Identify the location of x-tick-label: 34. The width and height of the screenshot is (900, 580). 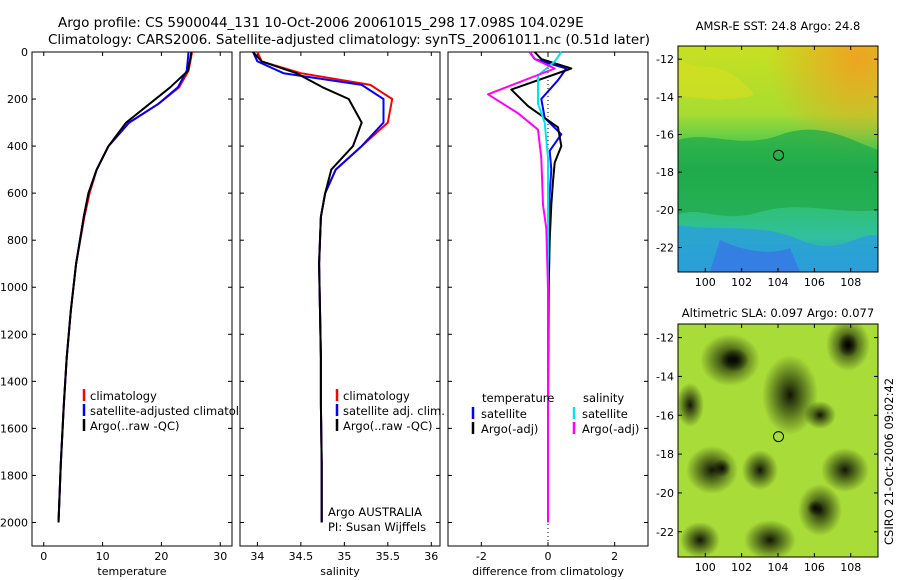
(257, 556).